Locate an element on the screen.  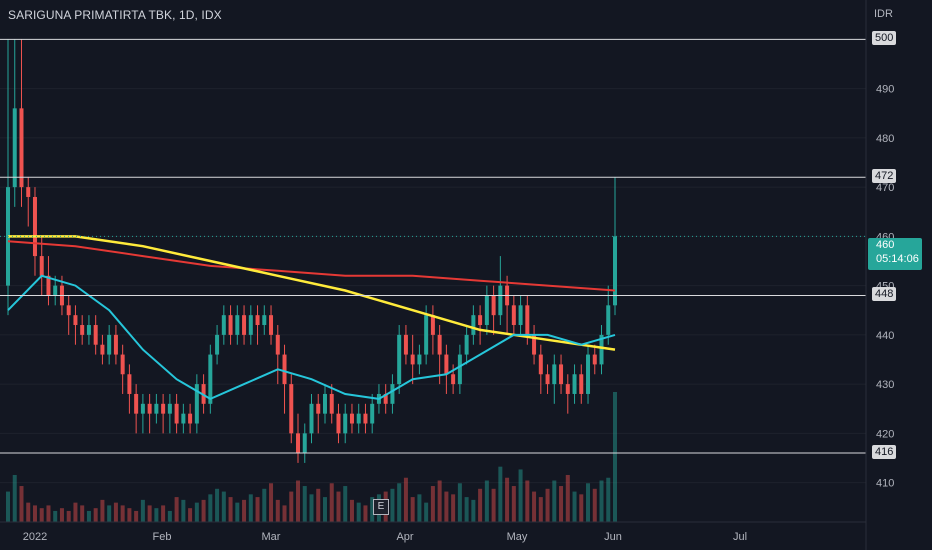
x-tick-label: Apr is located at coordinates (404, 537).